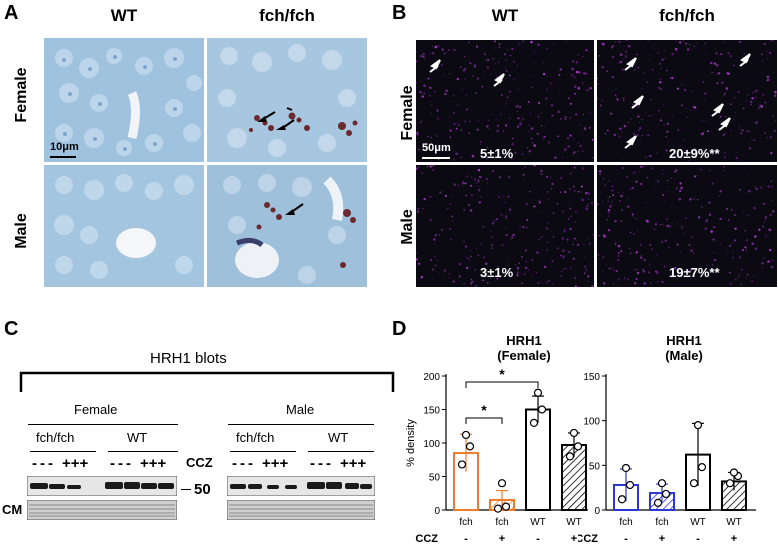 The width and height of the screenshot is (778, 548). What do you see at coordinates (275, 463) in the screenshot?
I see `blot-m-plus-1: +++` at bounding box center [275, 463].